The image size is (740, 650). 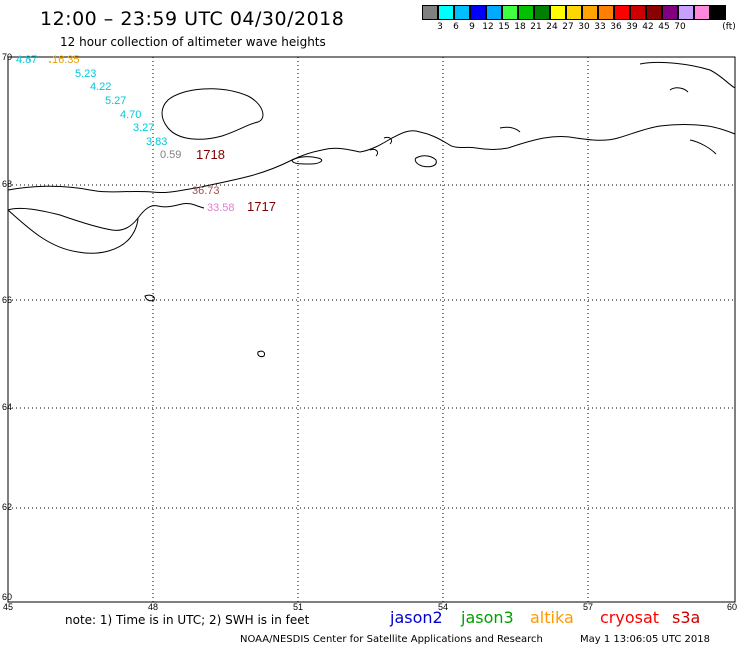 I want to click on color-scale-label: 24, so click(x=552, y=27).